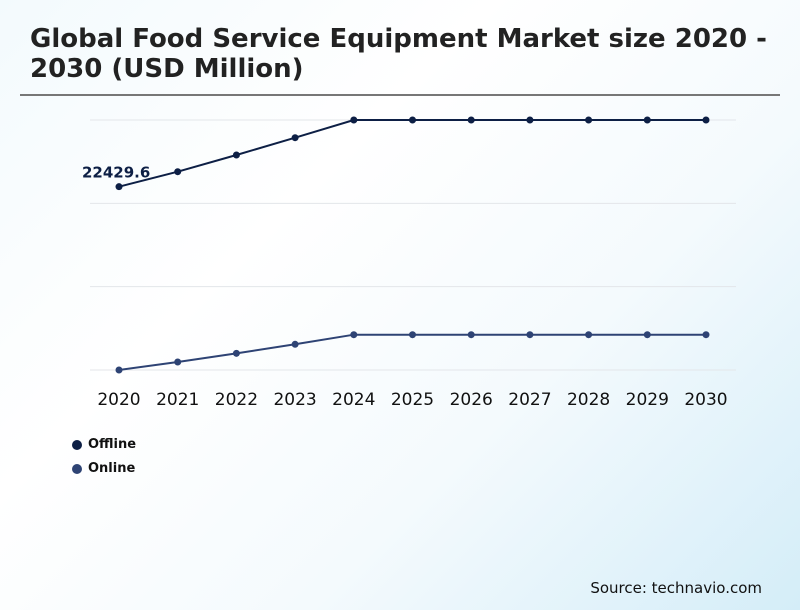 The height and width of the screenshot is (610, 800). Describe the element at coordinates (112, 468) in the screenshot. I see `legend-label-online: Online` at that location.